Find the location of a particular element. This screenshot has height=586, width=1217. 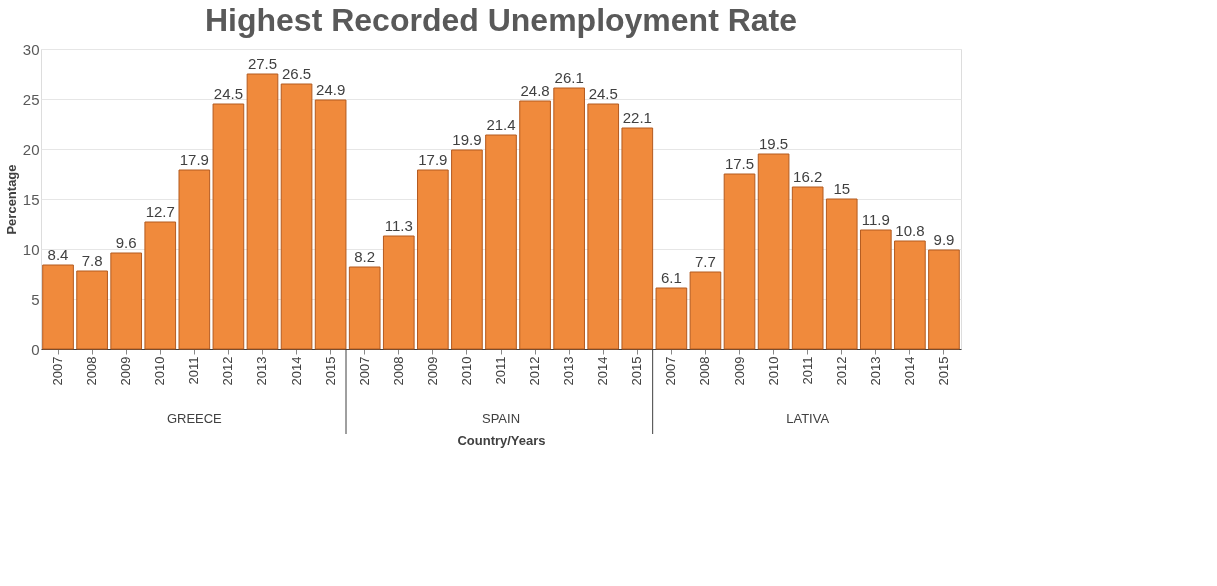

data-label: 11.9 is located at coordinates (875, 219).